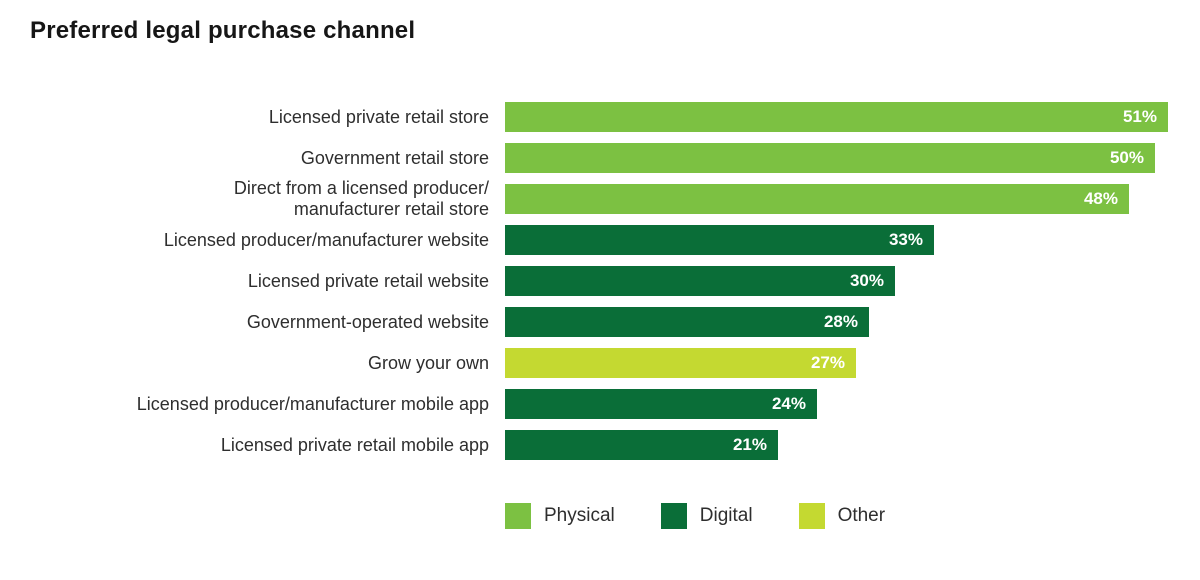  I want to click on bar-digital: 28%, so click(687, 322).